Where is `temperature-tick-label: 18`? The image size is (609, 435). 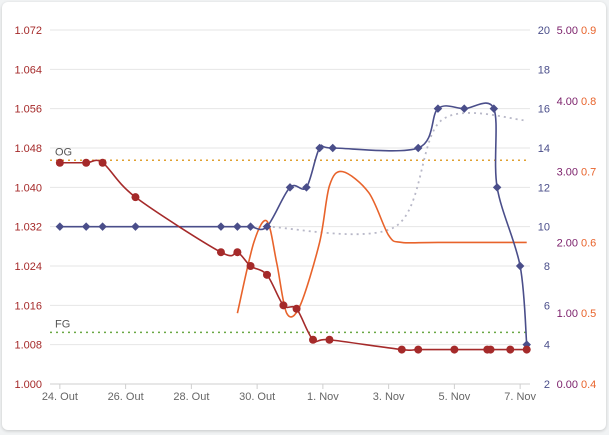
temperature-tick-label: 18 is located at coordinates (544, 70).